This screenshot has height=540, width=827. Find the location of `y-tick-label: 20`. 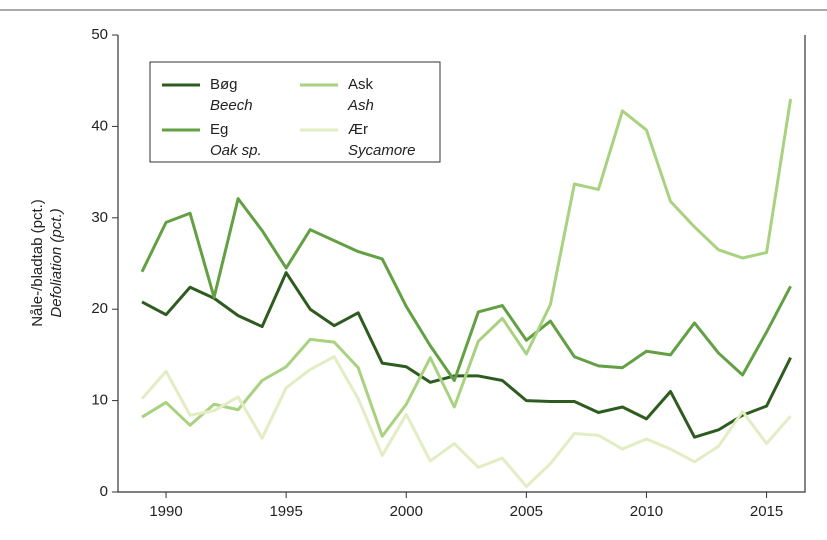

y-tick-label: 20 is located at coordinates (99, 308).